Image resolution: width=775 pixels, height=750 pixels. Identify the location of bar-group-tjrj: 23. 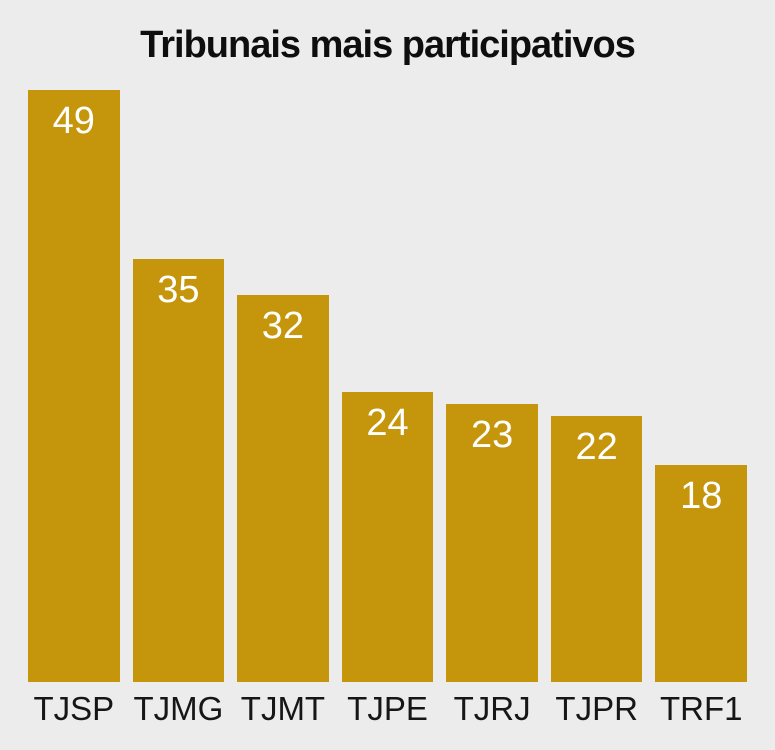
(492, 386).